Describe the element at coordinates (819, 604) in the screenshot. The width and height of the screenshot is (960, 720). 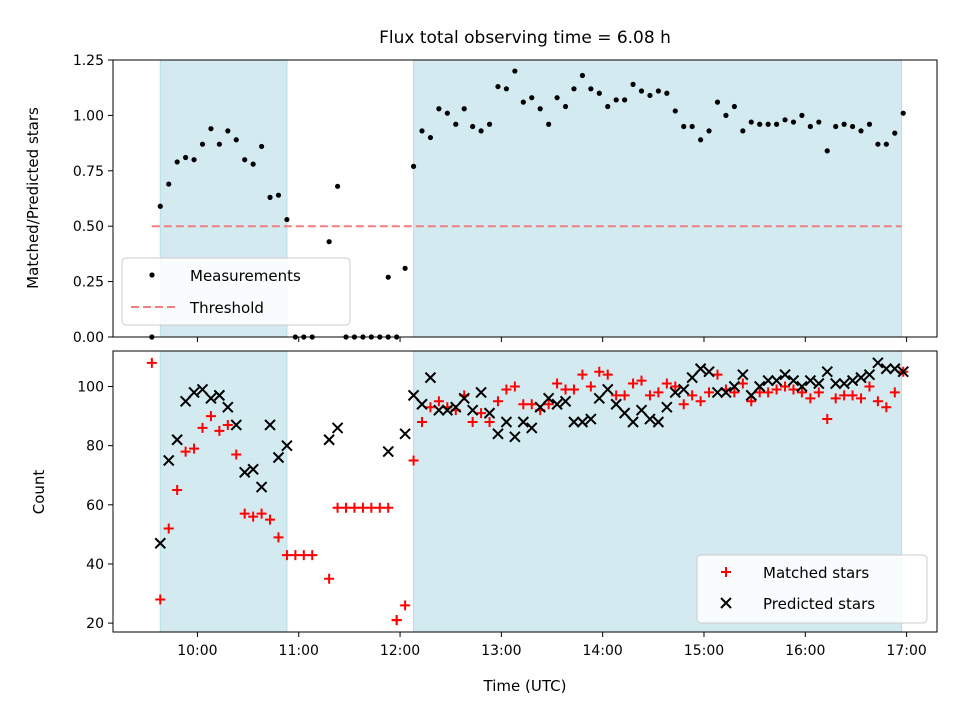
I see `legend-predicted-label: Predicted stars` at that location.